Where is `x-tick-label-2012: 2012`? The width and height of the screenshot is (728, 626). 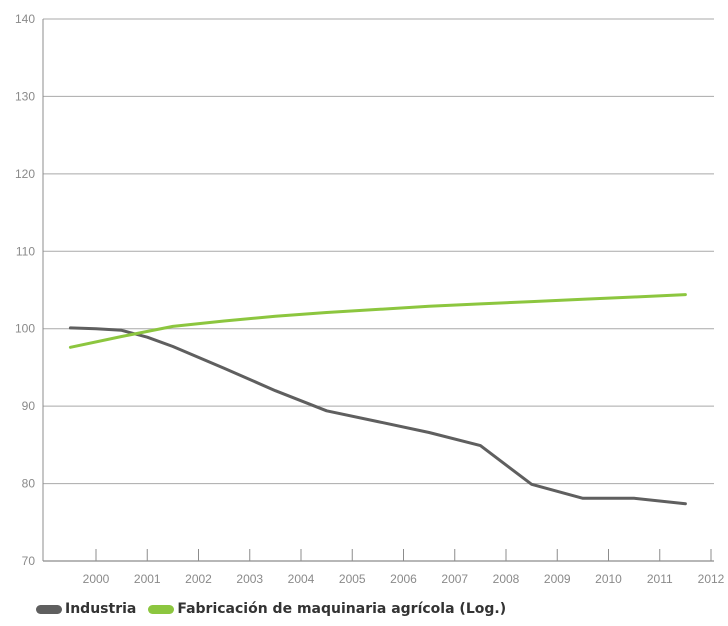
x-tick-label-2012: 2012 is located at coordinates (711, 579).